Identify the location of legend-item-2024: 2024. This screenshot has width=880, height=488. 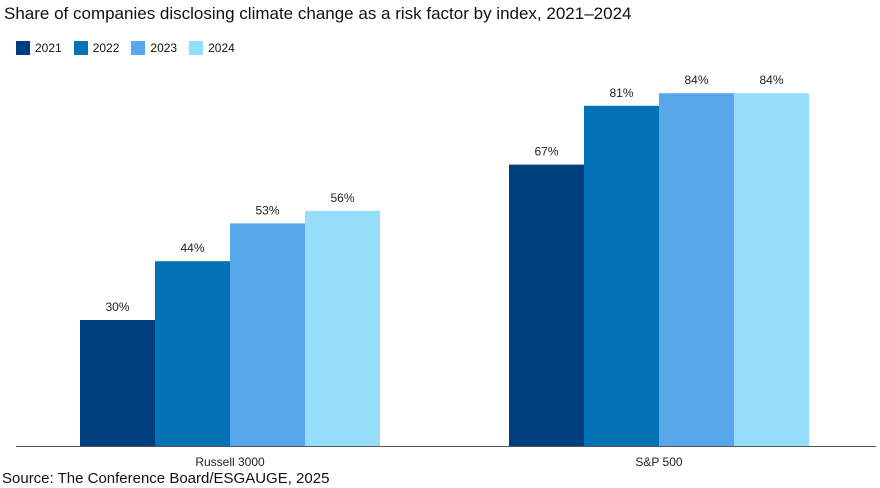
(212, 48).